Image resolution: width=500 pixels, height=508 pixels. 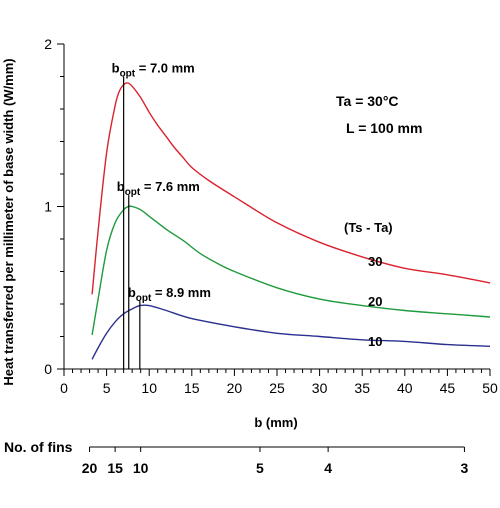 What do you see at coordinates (384, 128) in the screenshot?
I see `annotation-l: L = 100 mm` at bounding box center [384, 128].